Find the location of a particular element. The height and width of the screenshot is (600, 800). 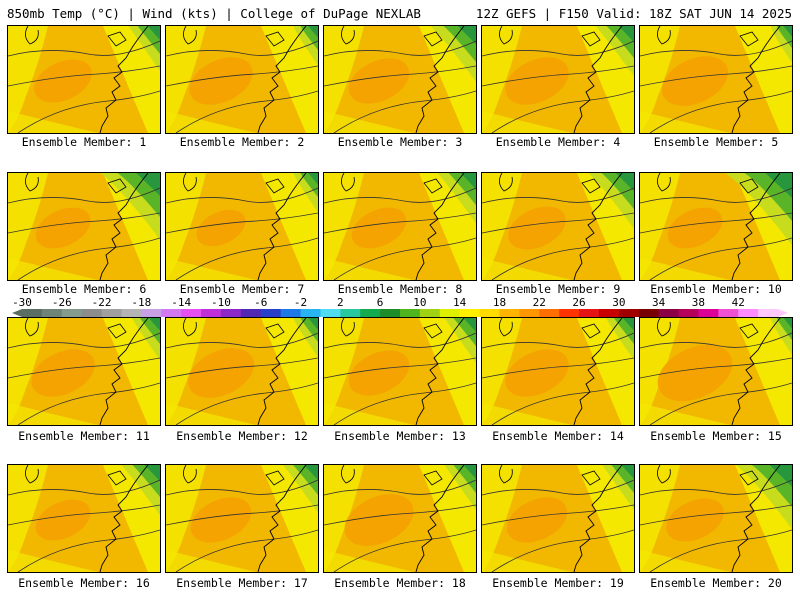

colorbar-tick-label: -14 is located at coordinates (181, 302).